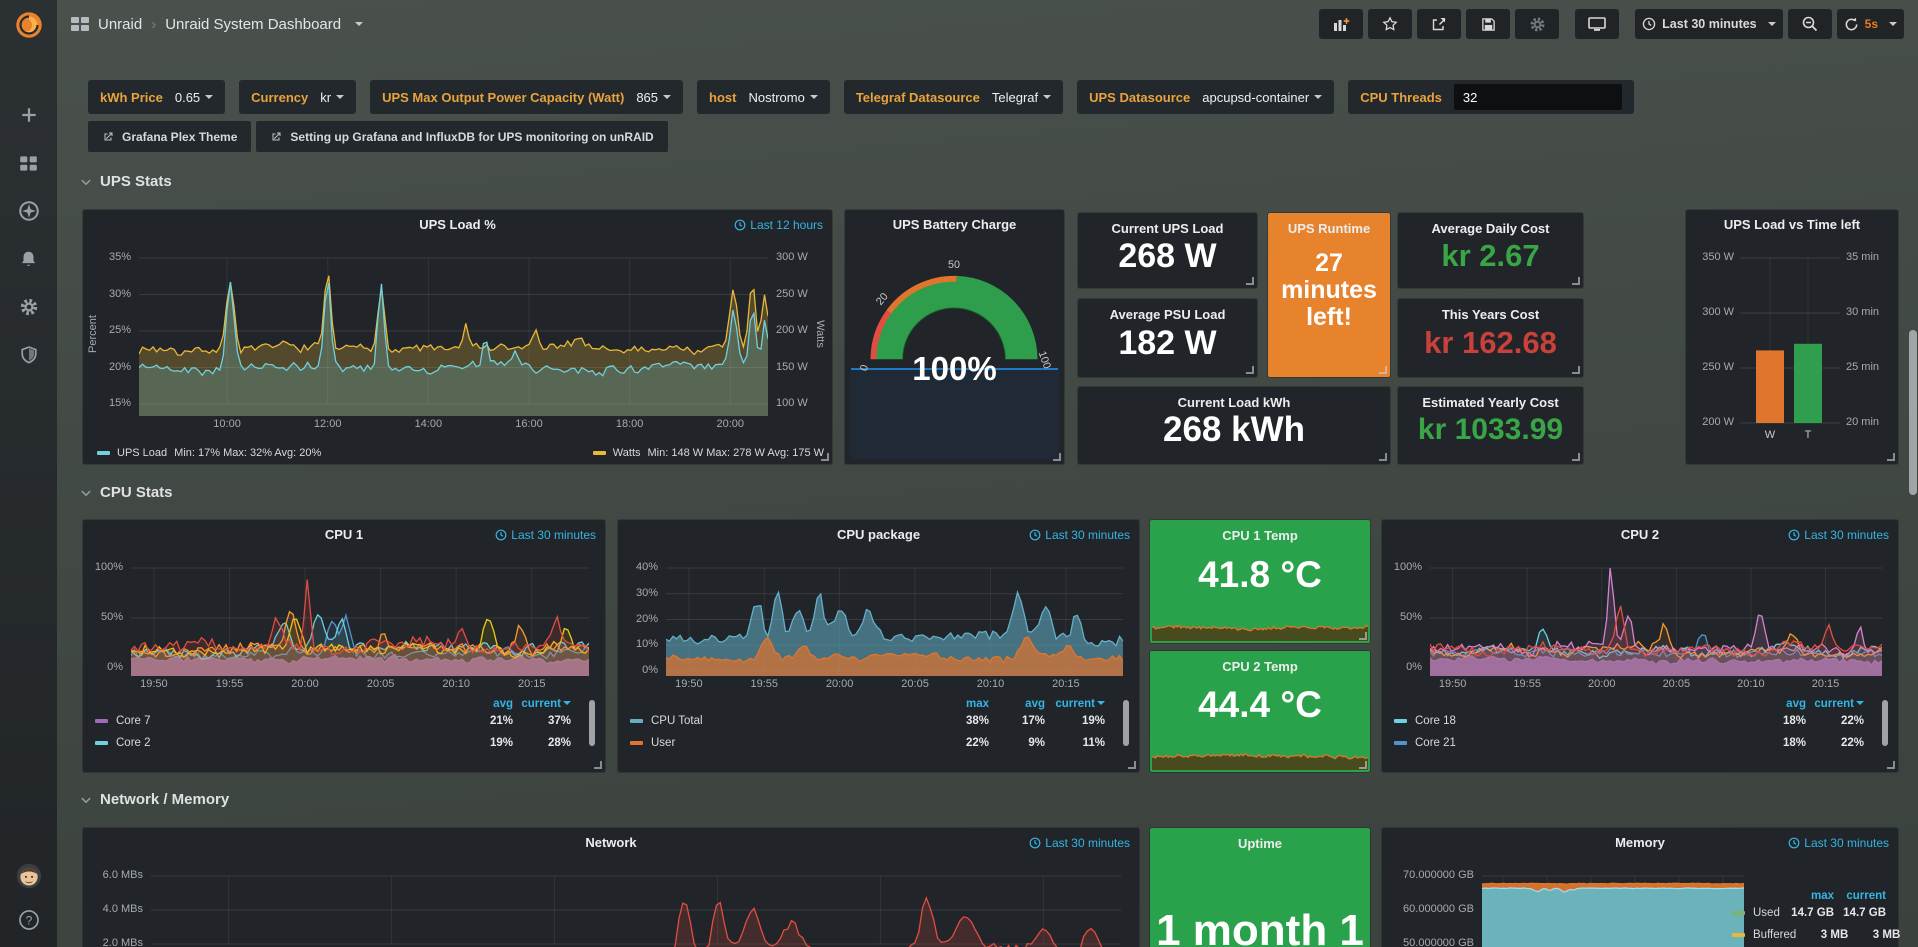  Describe the element at coordinates (154, 799) in the screenshot. I see `row-header-network-memory: Network / Memory` at that location.